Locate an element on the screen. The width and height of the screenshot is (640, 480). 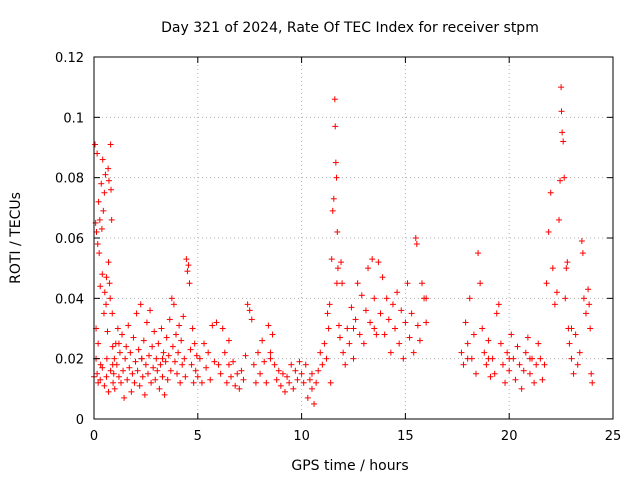
x-tick-label: 25 is located at coordinates (613, 436).